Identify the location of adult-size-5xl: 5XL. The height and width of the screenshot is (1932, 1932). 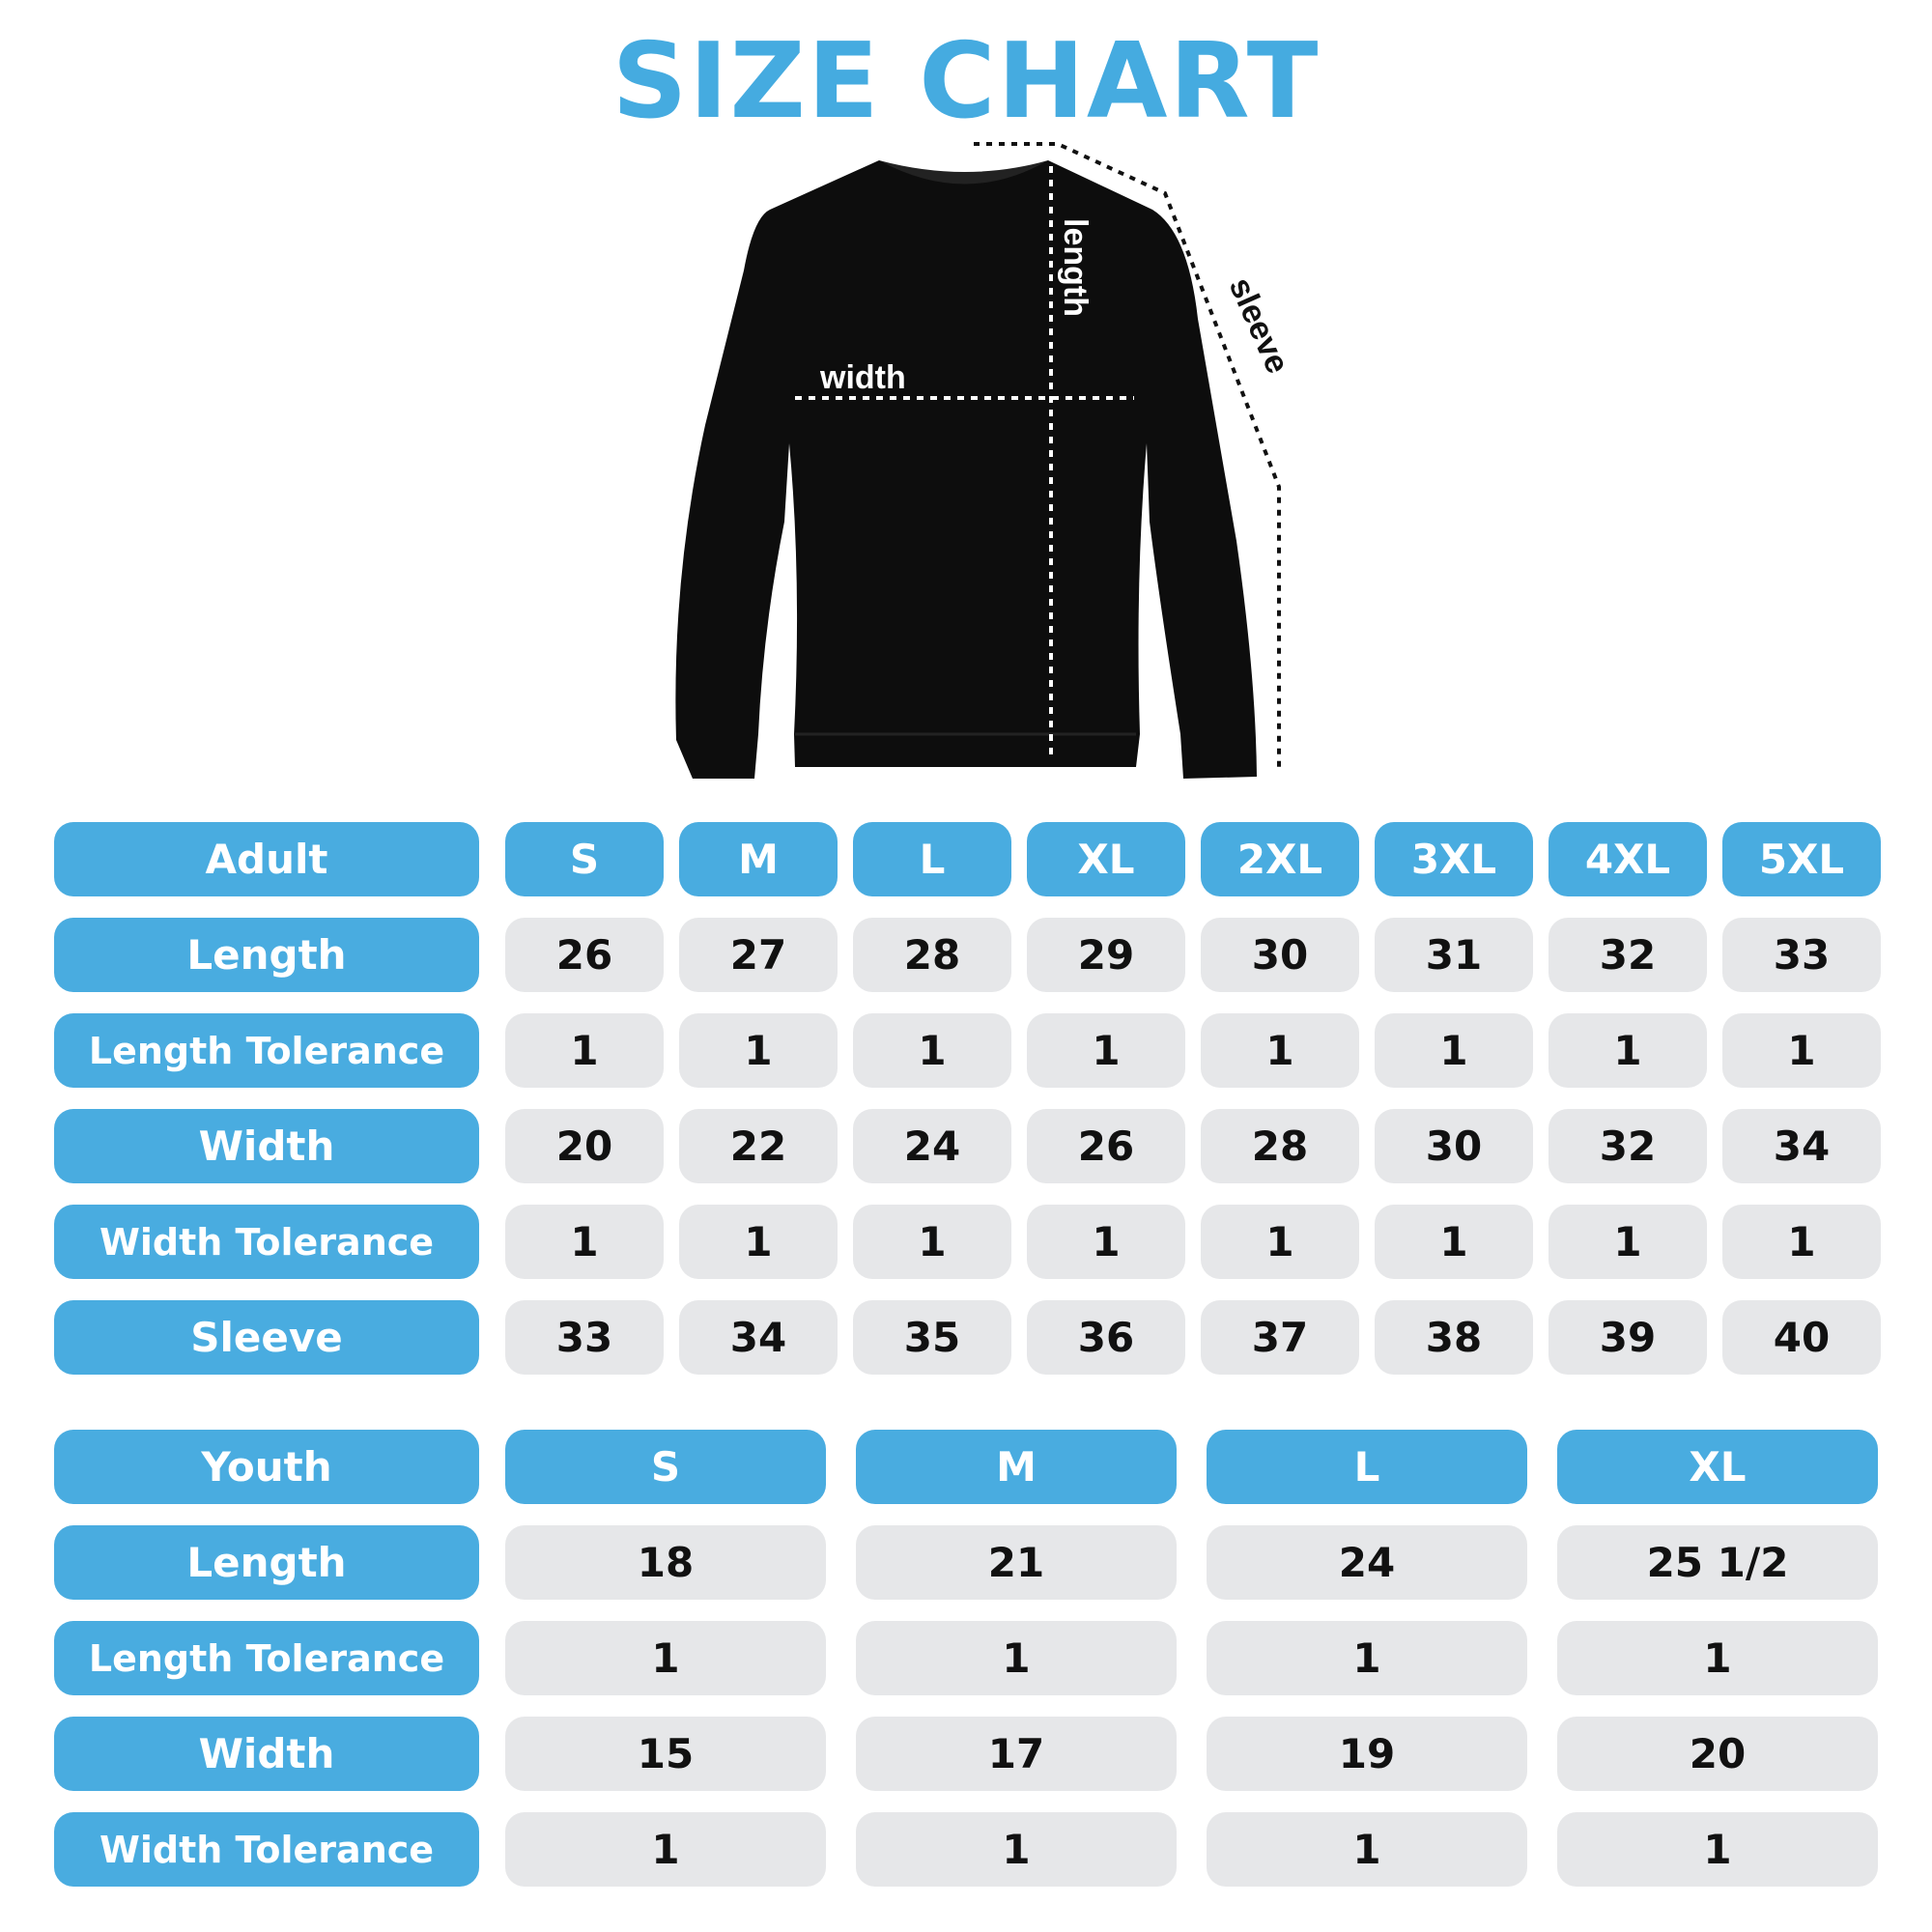
(1801, 859).